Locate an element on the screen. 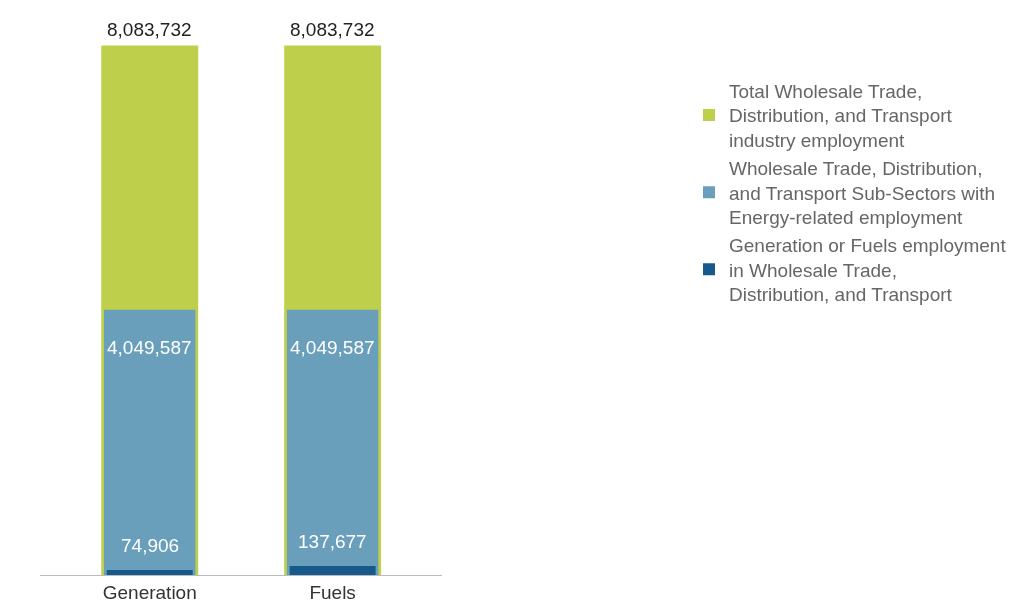 The image size is (1024, 615). legend-label: Total Wholesale Trade, Distribution, and Transport industry employment is located at coordinates (841, 116).